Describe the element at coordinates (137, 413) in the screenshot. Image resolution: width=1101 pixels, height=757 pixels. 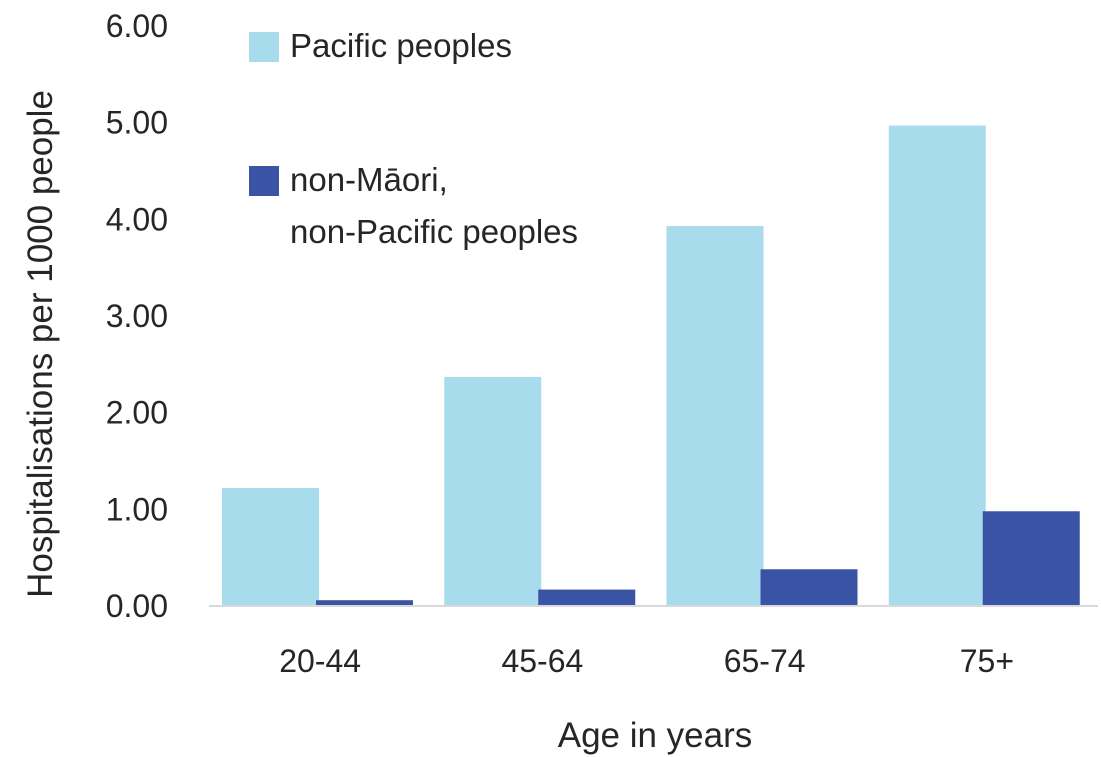
I see `y-tick-label: 2.00` at that location.